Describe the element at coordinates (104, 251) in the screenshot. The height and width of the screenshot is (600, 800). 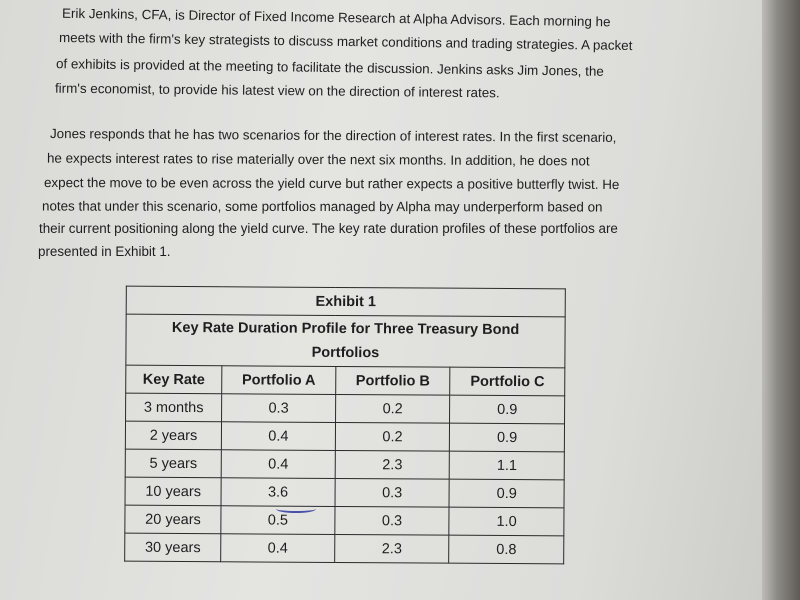
I see `text-line: presented in Exhibit 1.` at that location.